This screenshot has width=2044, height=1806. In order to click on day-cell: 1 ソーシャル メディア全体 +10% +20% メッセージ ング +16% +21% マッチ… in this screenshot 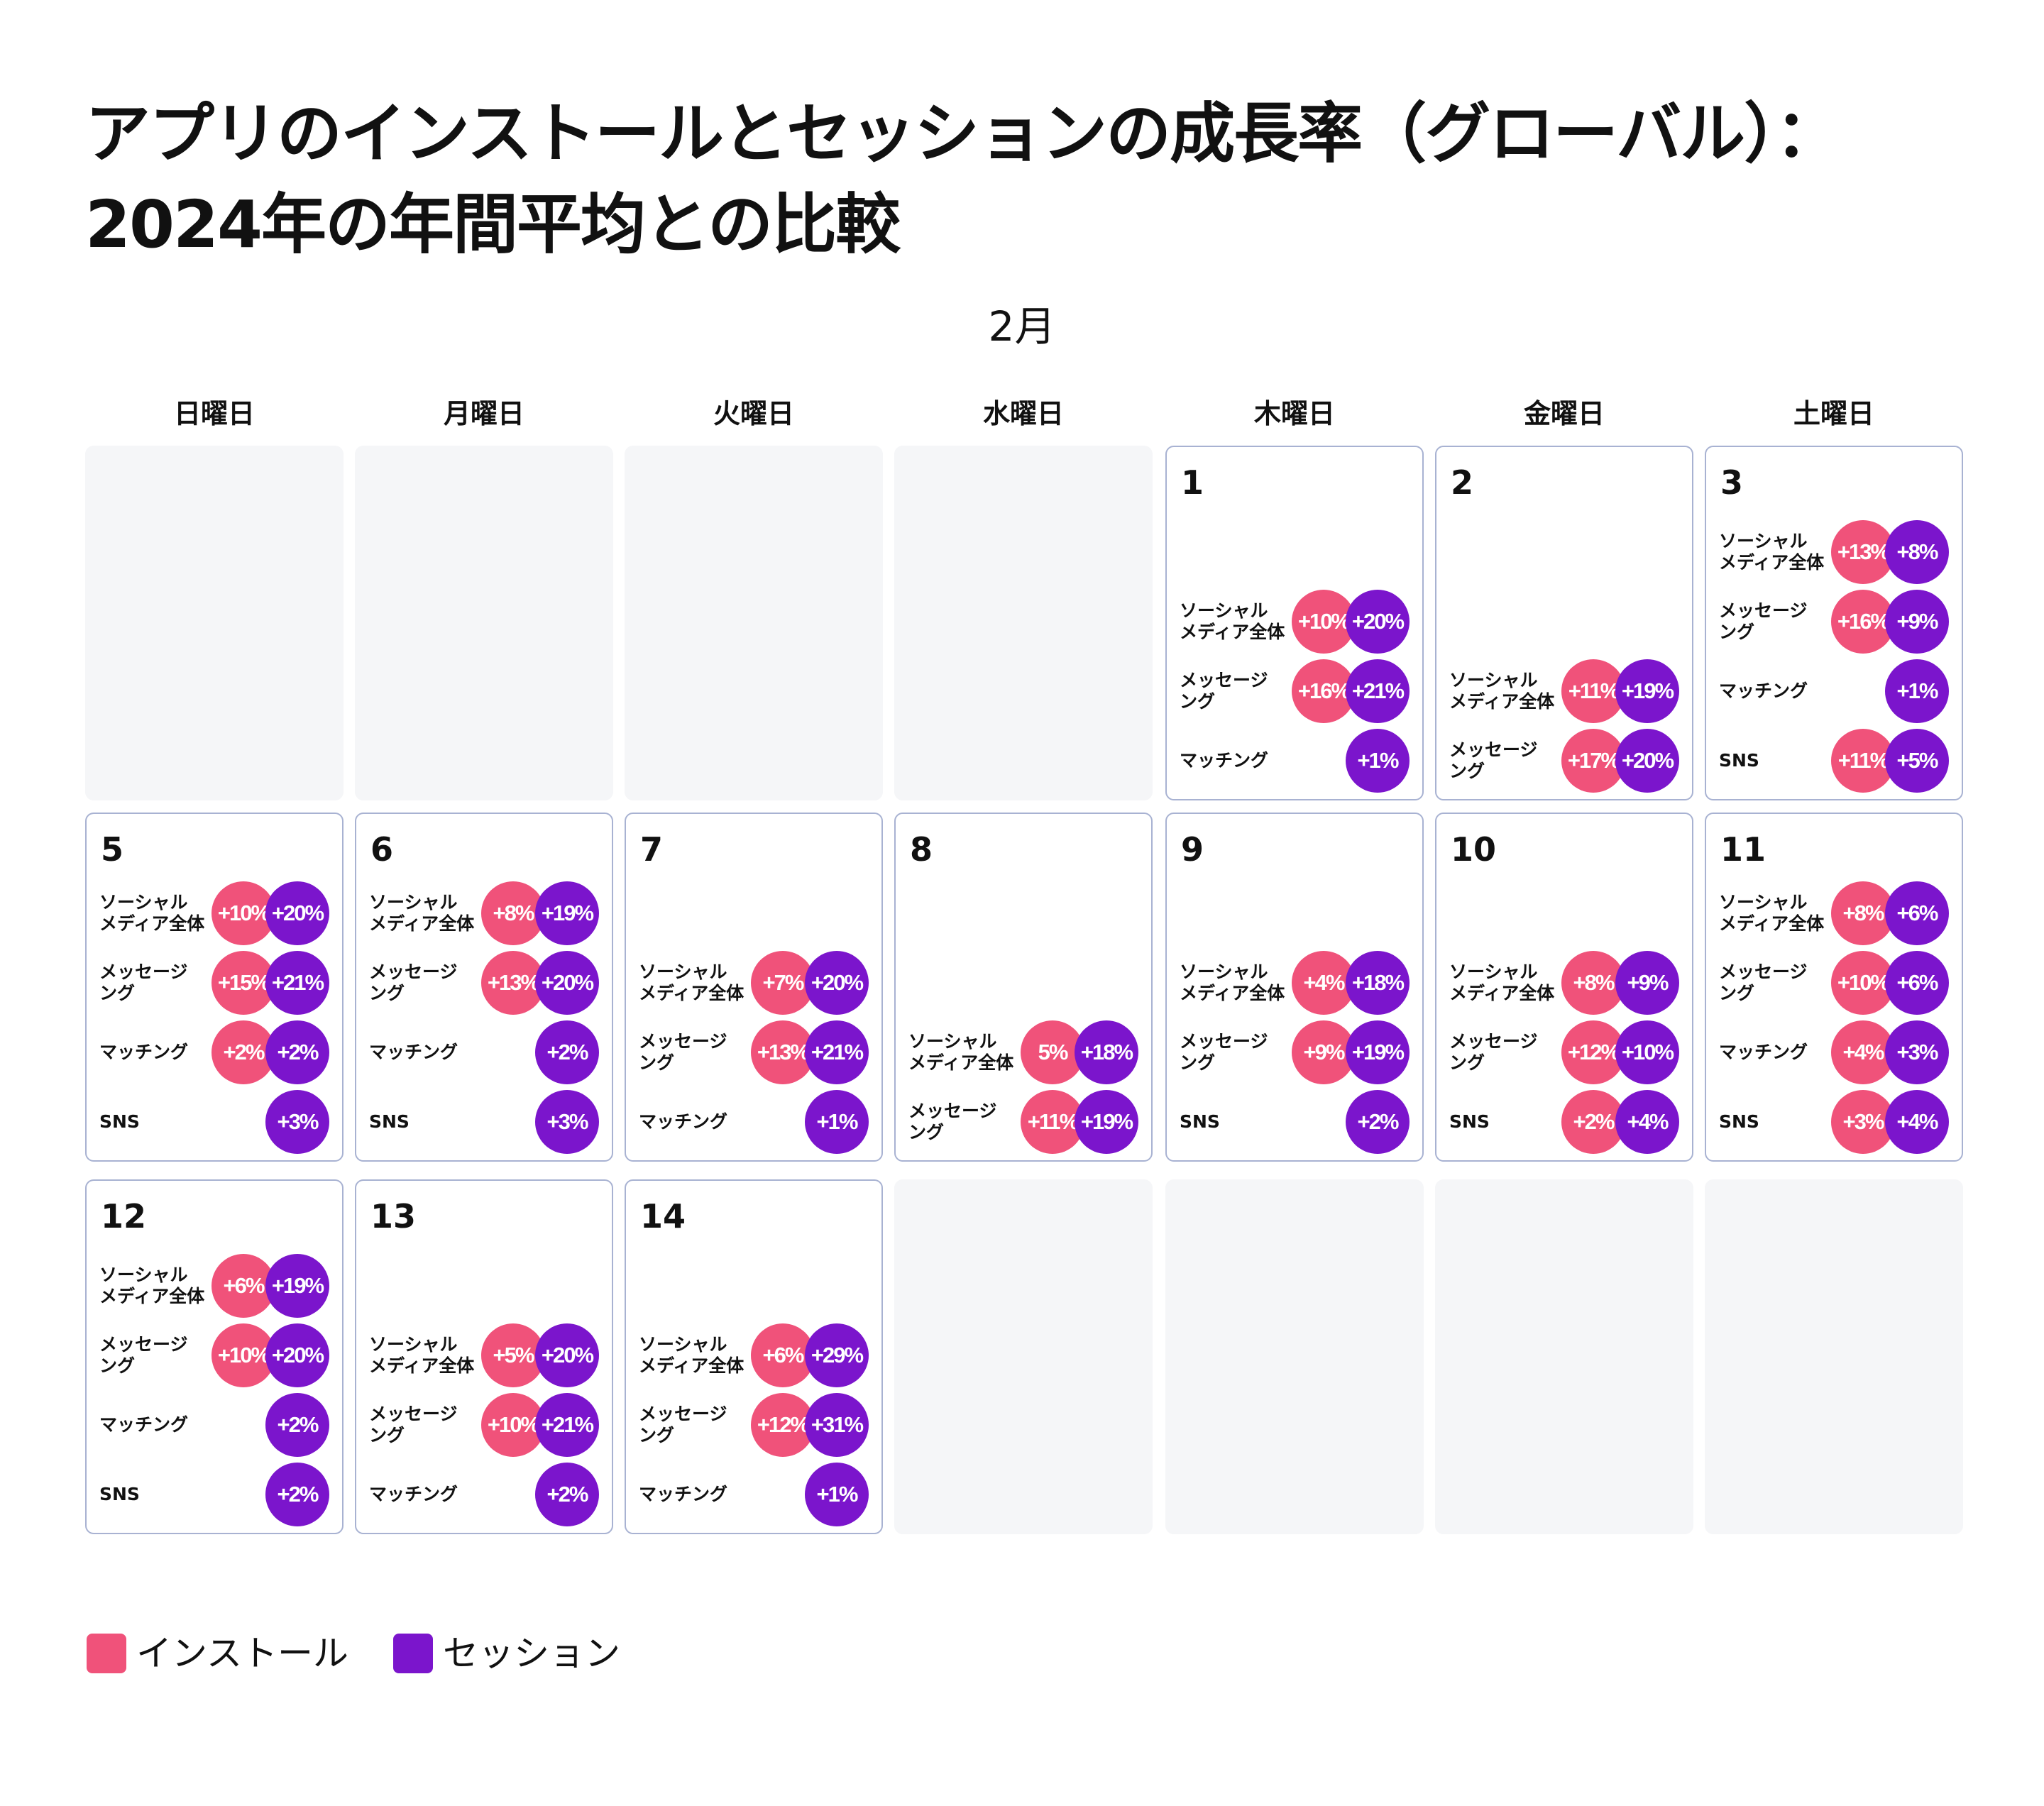, I will do `click(1294, 623)`.